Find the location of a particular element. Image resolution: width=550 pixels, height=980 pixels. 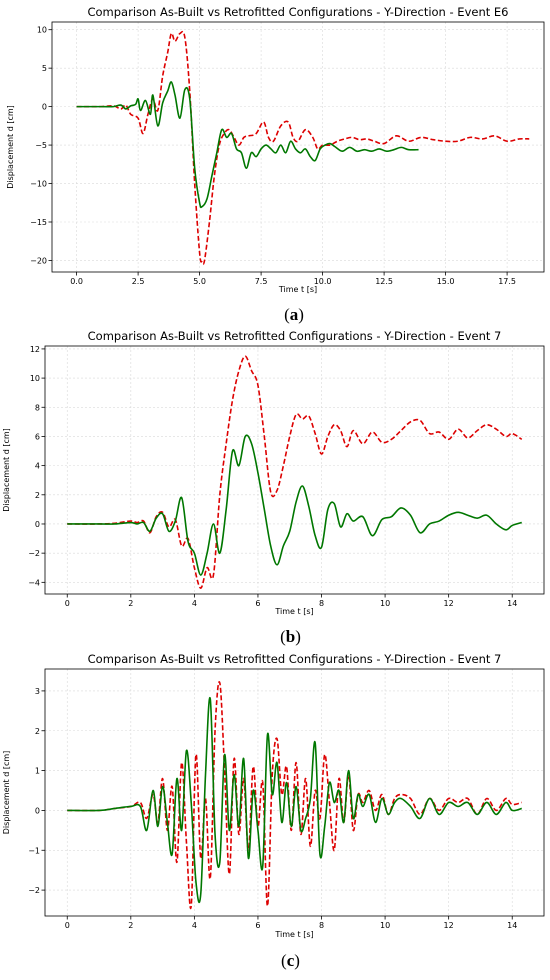

y-tick-label: 12 is located at coordinates (35, 349).